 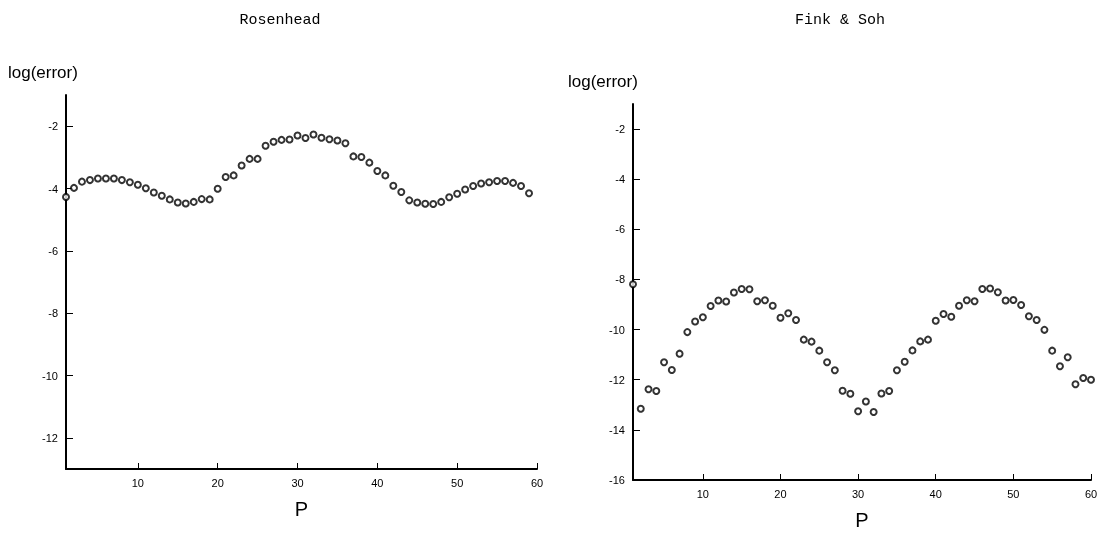 What do you see at coordinates (617, 429) in the screenshot?
I see `y-tick-label: -14` at bounding box center [617, 429].